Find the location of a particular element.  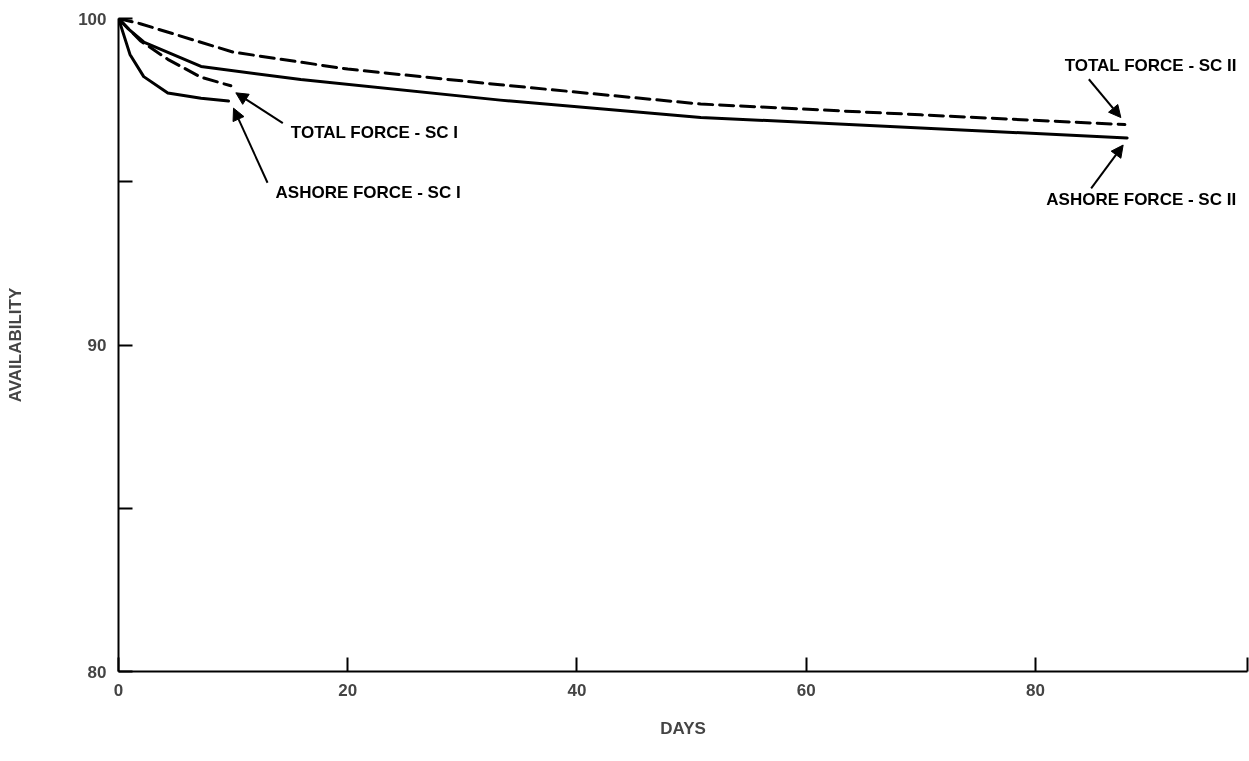

y-tick-label: 80 is located at coordinates (97, 672).